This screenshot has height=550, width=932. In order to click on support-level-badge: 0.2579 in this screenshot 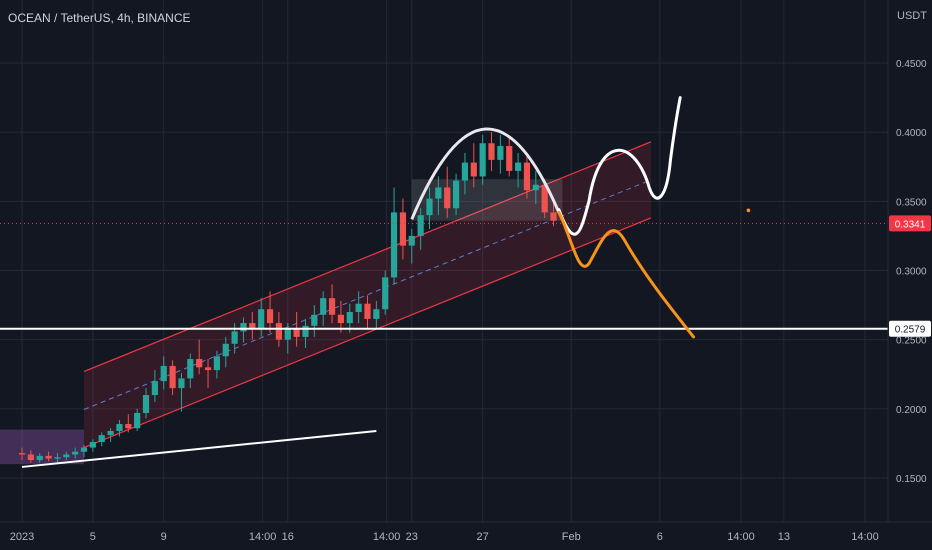, I will do `click(910, 328)`.